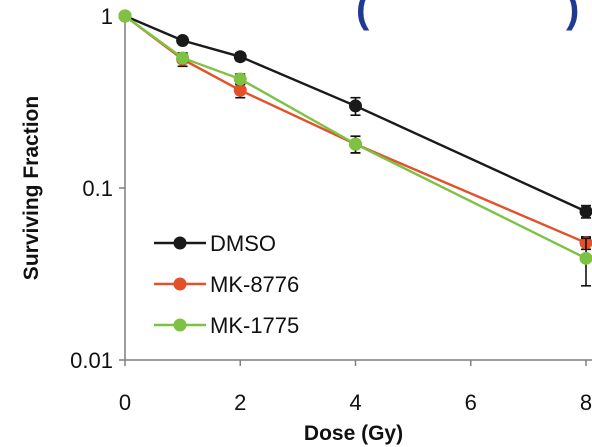 The width and height of the screenshot is (592, 447). I want to click on x-tick-label: 8, so click(586, 402).